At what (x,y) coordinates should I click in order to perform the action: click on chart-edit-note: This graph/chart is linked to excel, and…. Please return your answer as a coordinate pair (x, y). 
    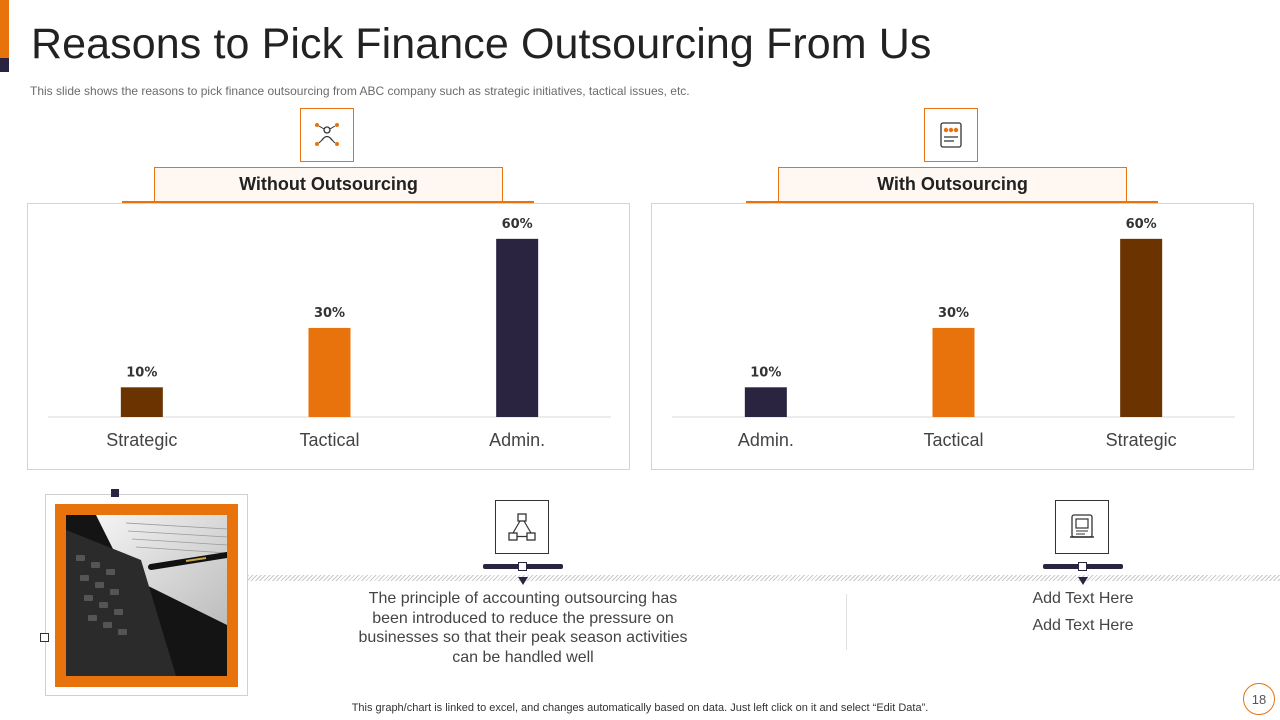
    Looking at the image, I should click on (640, 708).